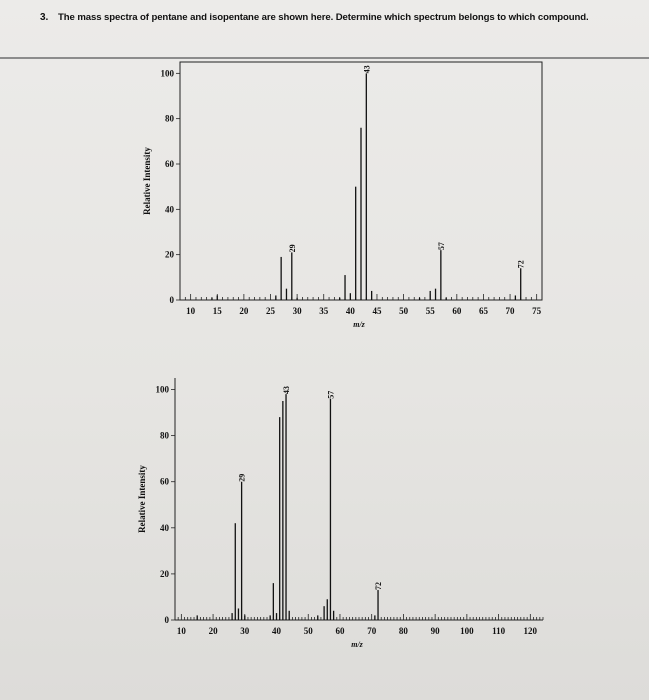 Image resolution: width=649 pixels, height=700 pixels. What do you see at coordinates (436, 631) in the screenshot?
I see `x-tick-label: 90` at bounding box center [436, 631].